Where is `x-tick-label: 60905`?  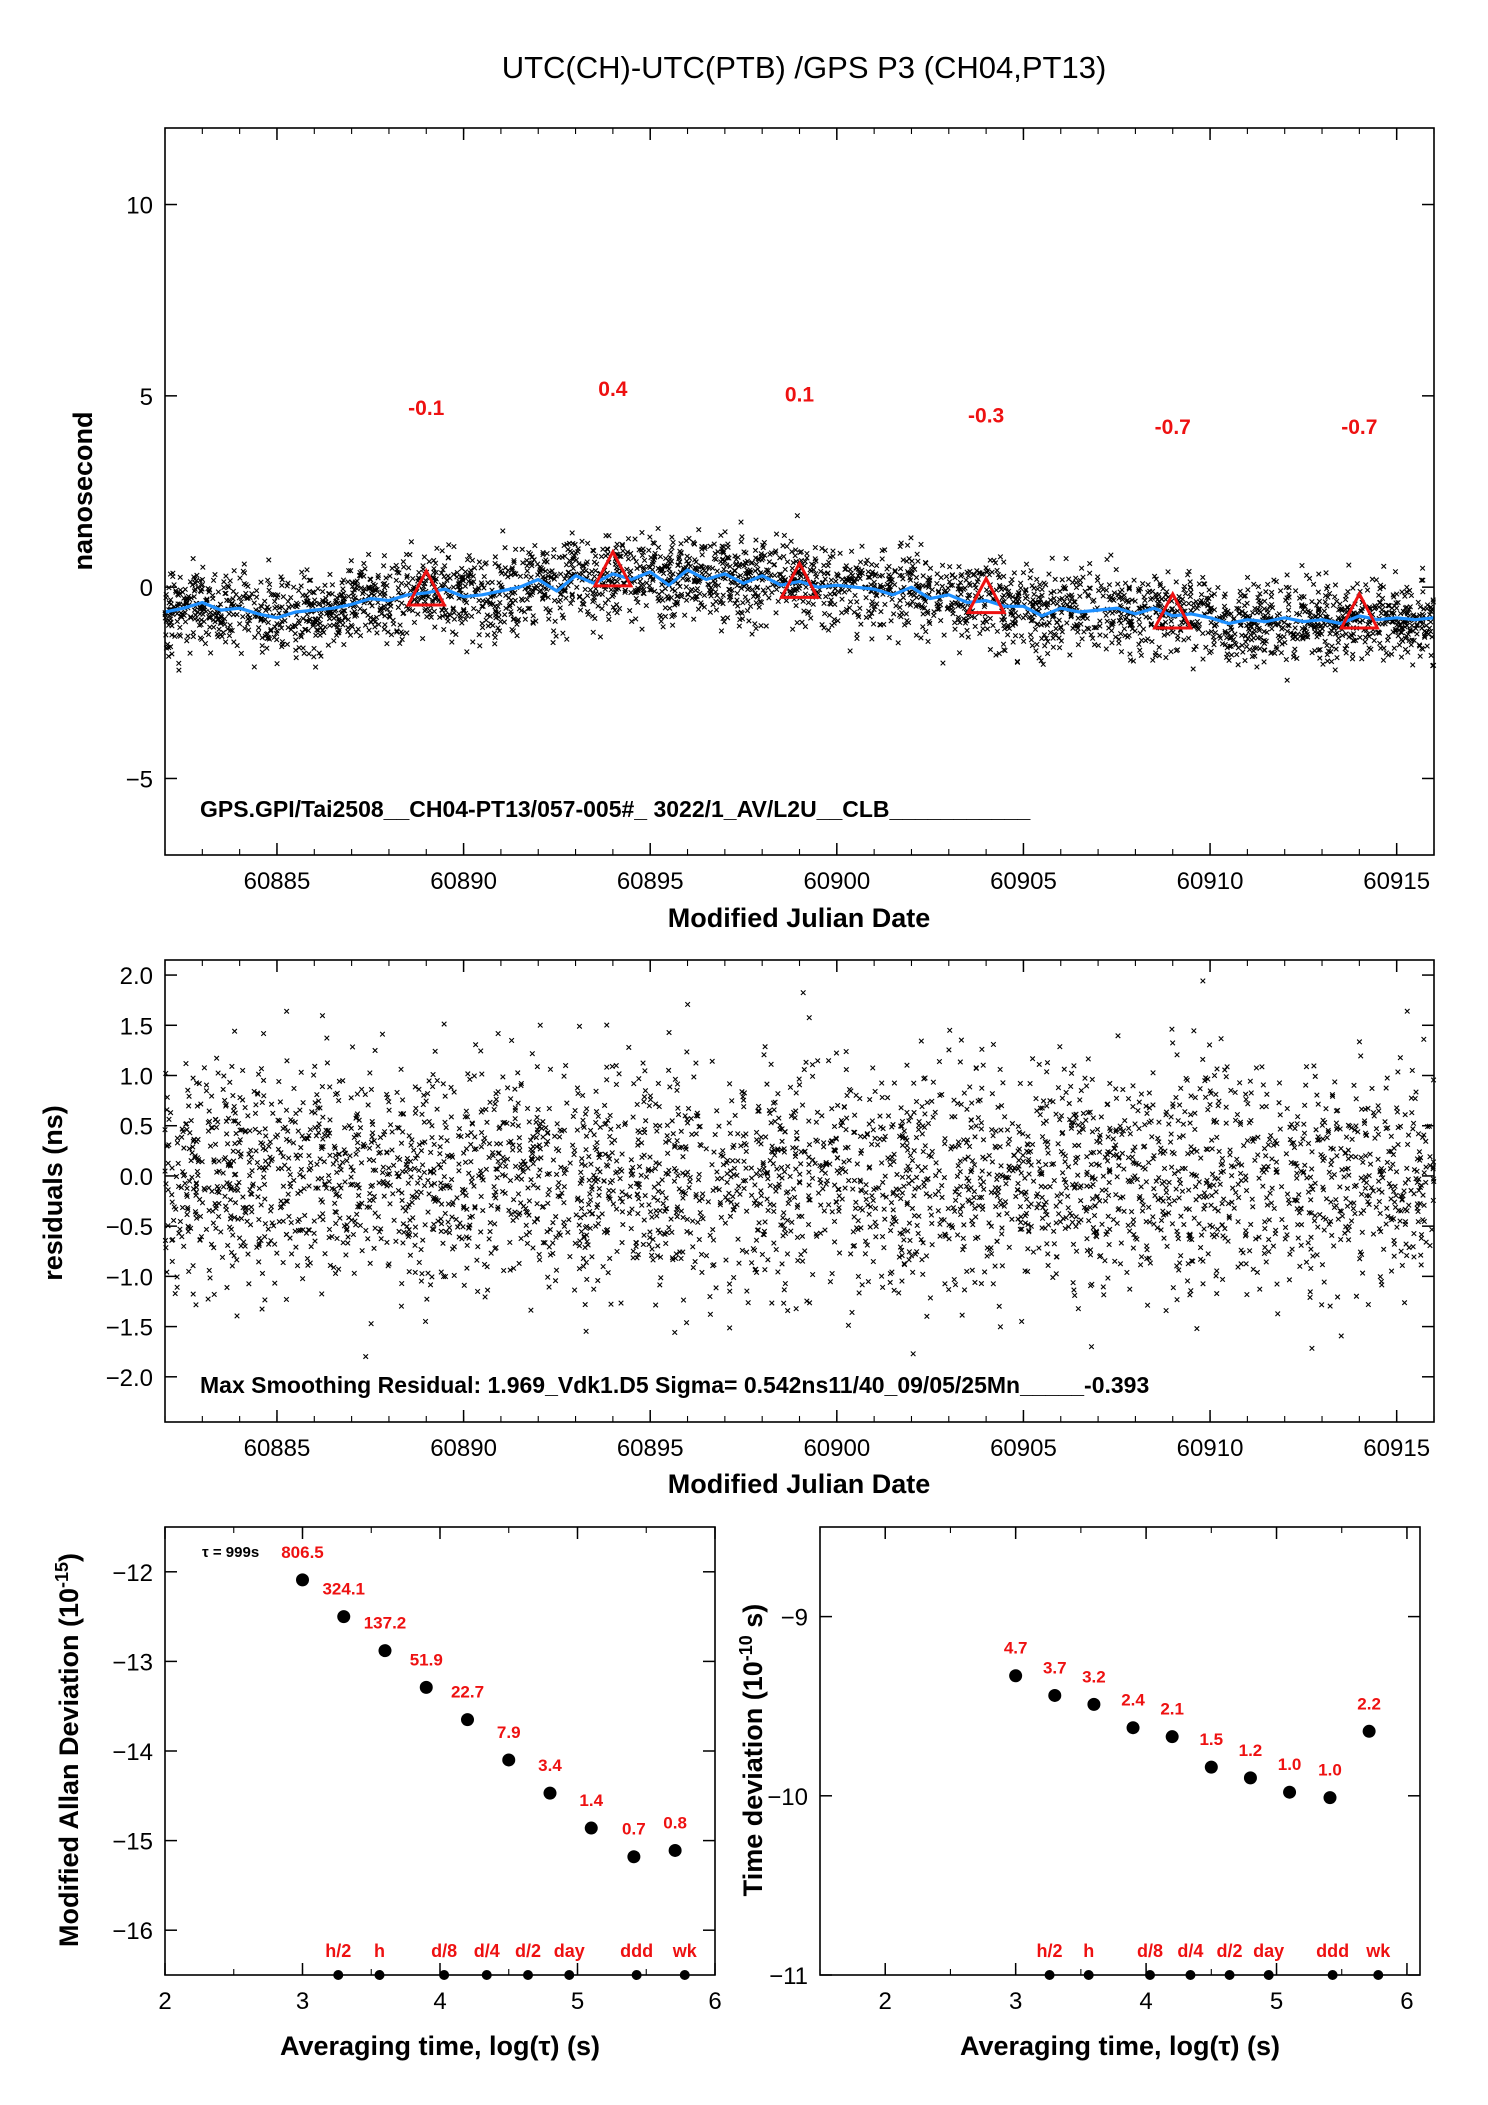
x-tick-label: 60905 is located at coordinates (1023, 881).